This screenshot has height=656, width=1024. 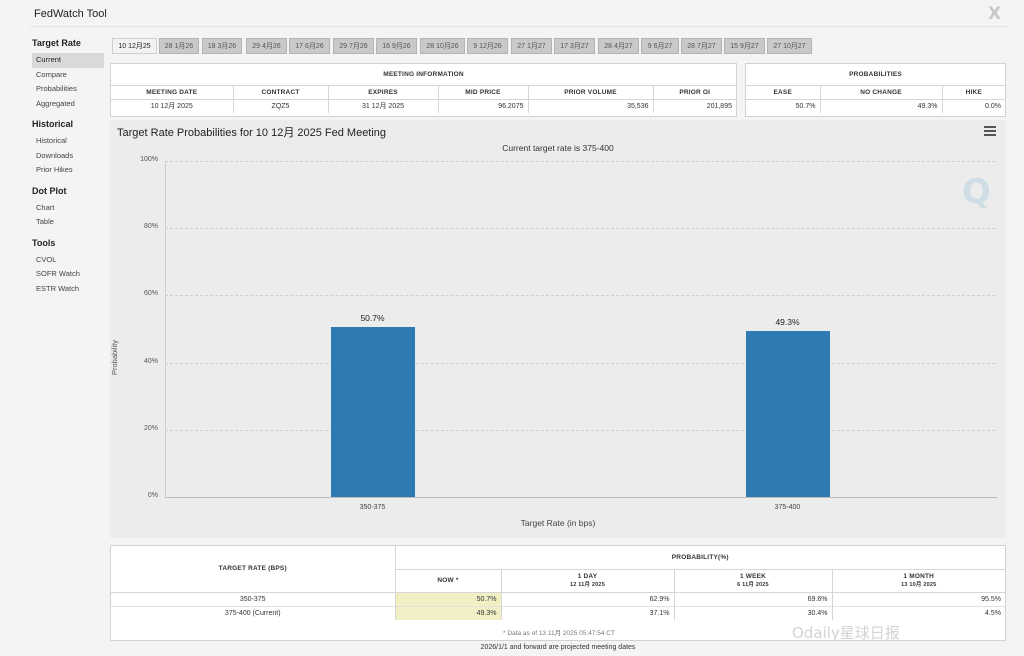 What do you see at coordinates (483, 93) in the screenshot?
I see `column-header: MID PRICE` at bounding box center [483, 93].